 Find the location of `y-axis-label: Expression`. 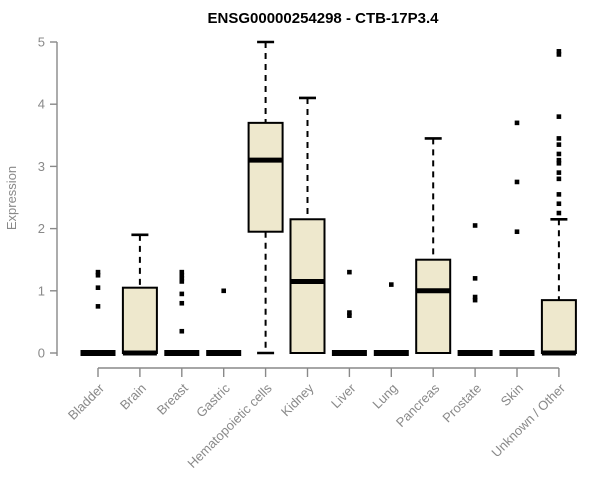

y-axis-label: Expression is located at coordinates (11, 198).